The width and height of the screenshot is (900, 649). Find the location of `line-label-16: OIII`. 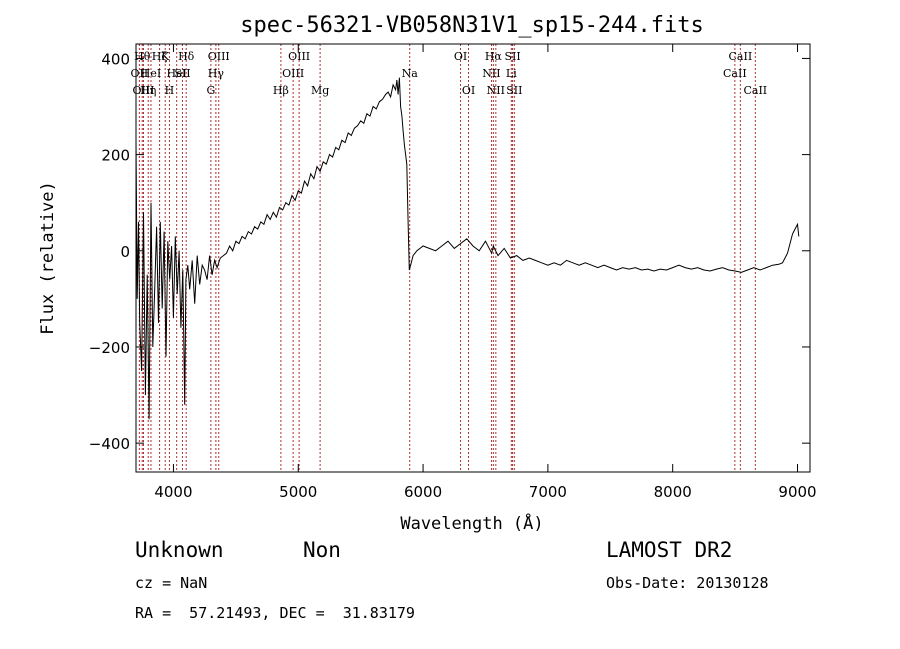

line-label-16: OIII is located at coordinates (299, 56).